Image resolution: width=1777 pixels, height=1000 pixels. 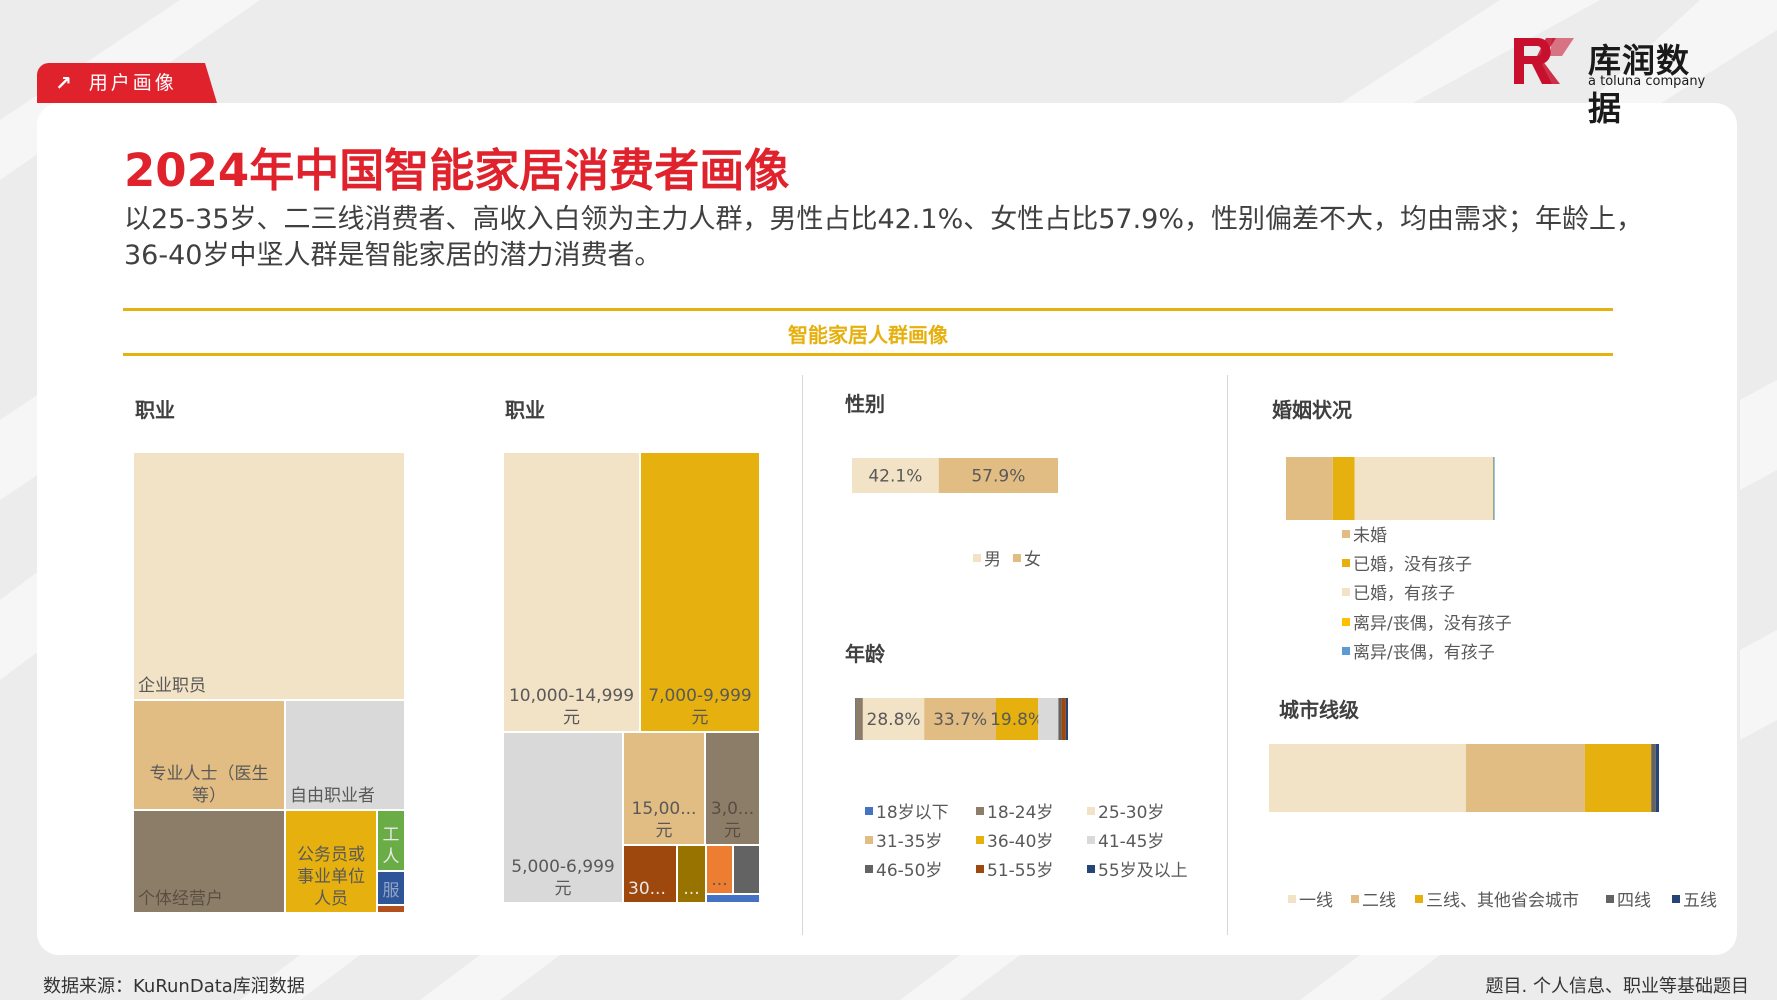 What do you see at coordinates (209, 785) in the screenshot?
I see `tile-label: 专业人士（医生等）` at bounding box center [209, 785].